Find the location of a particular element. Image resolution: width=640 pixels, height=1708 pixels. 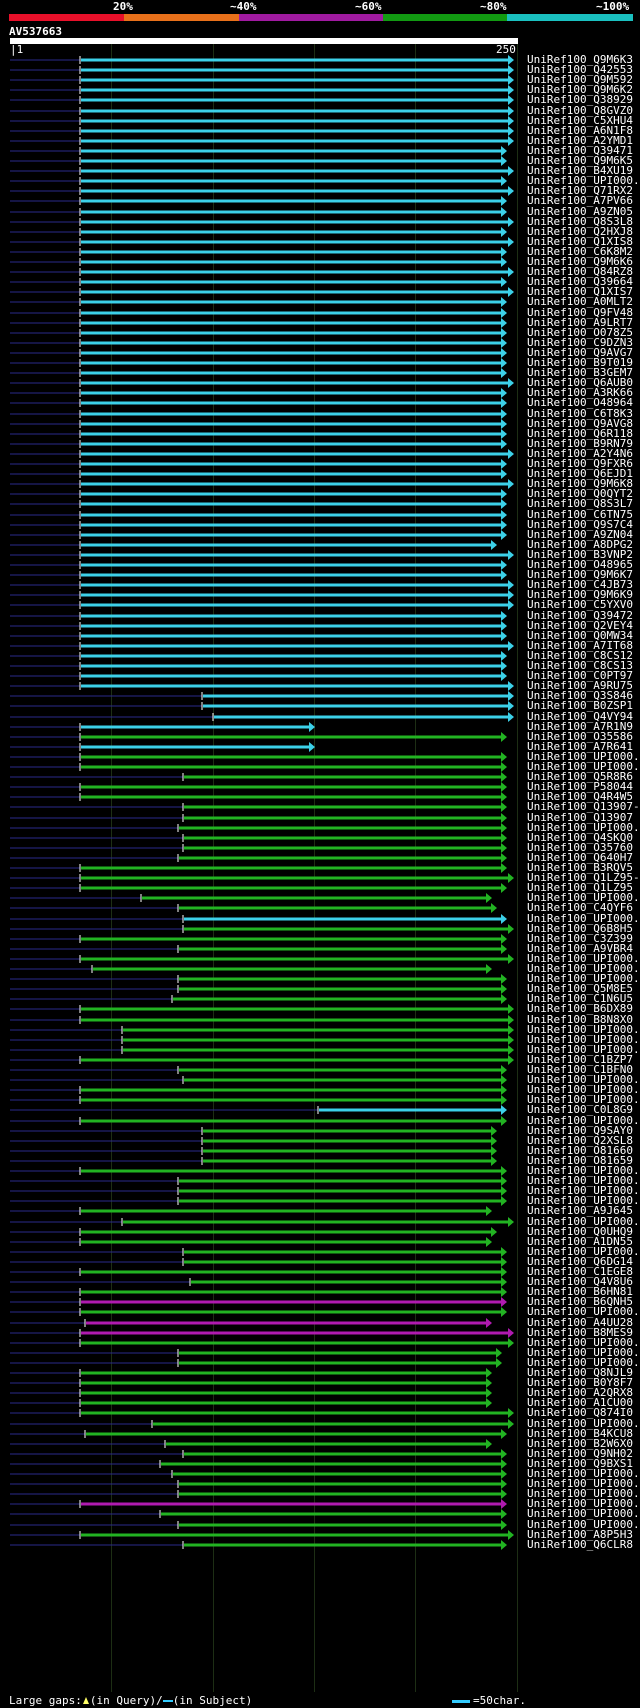

hit-label: UniRef100_B3VNP2 is located at coordinates (580, 554).